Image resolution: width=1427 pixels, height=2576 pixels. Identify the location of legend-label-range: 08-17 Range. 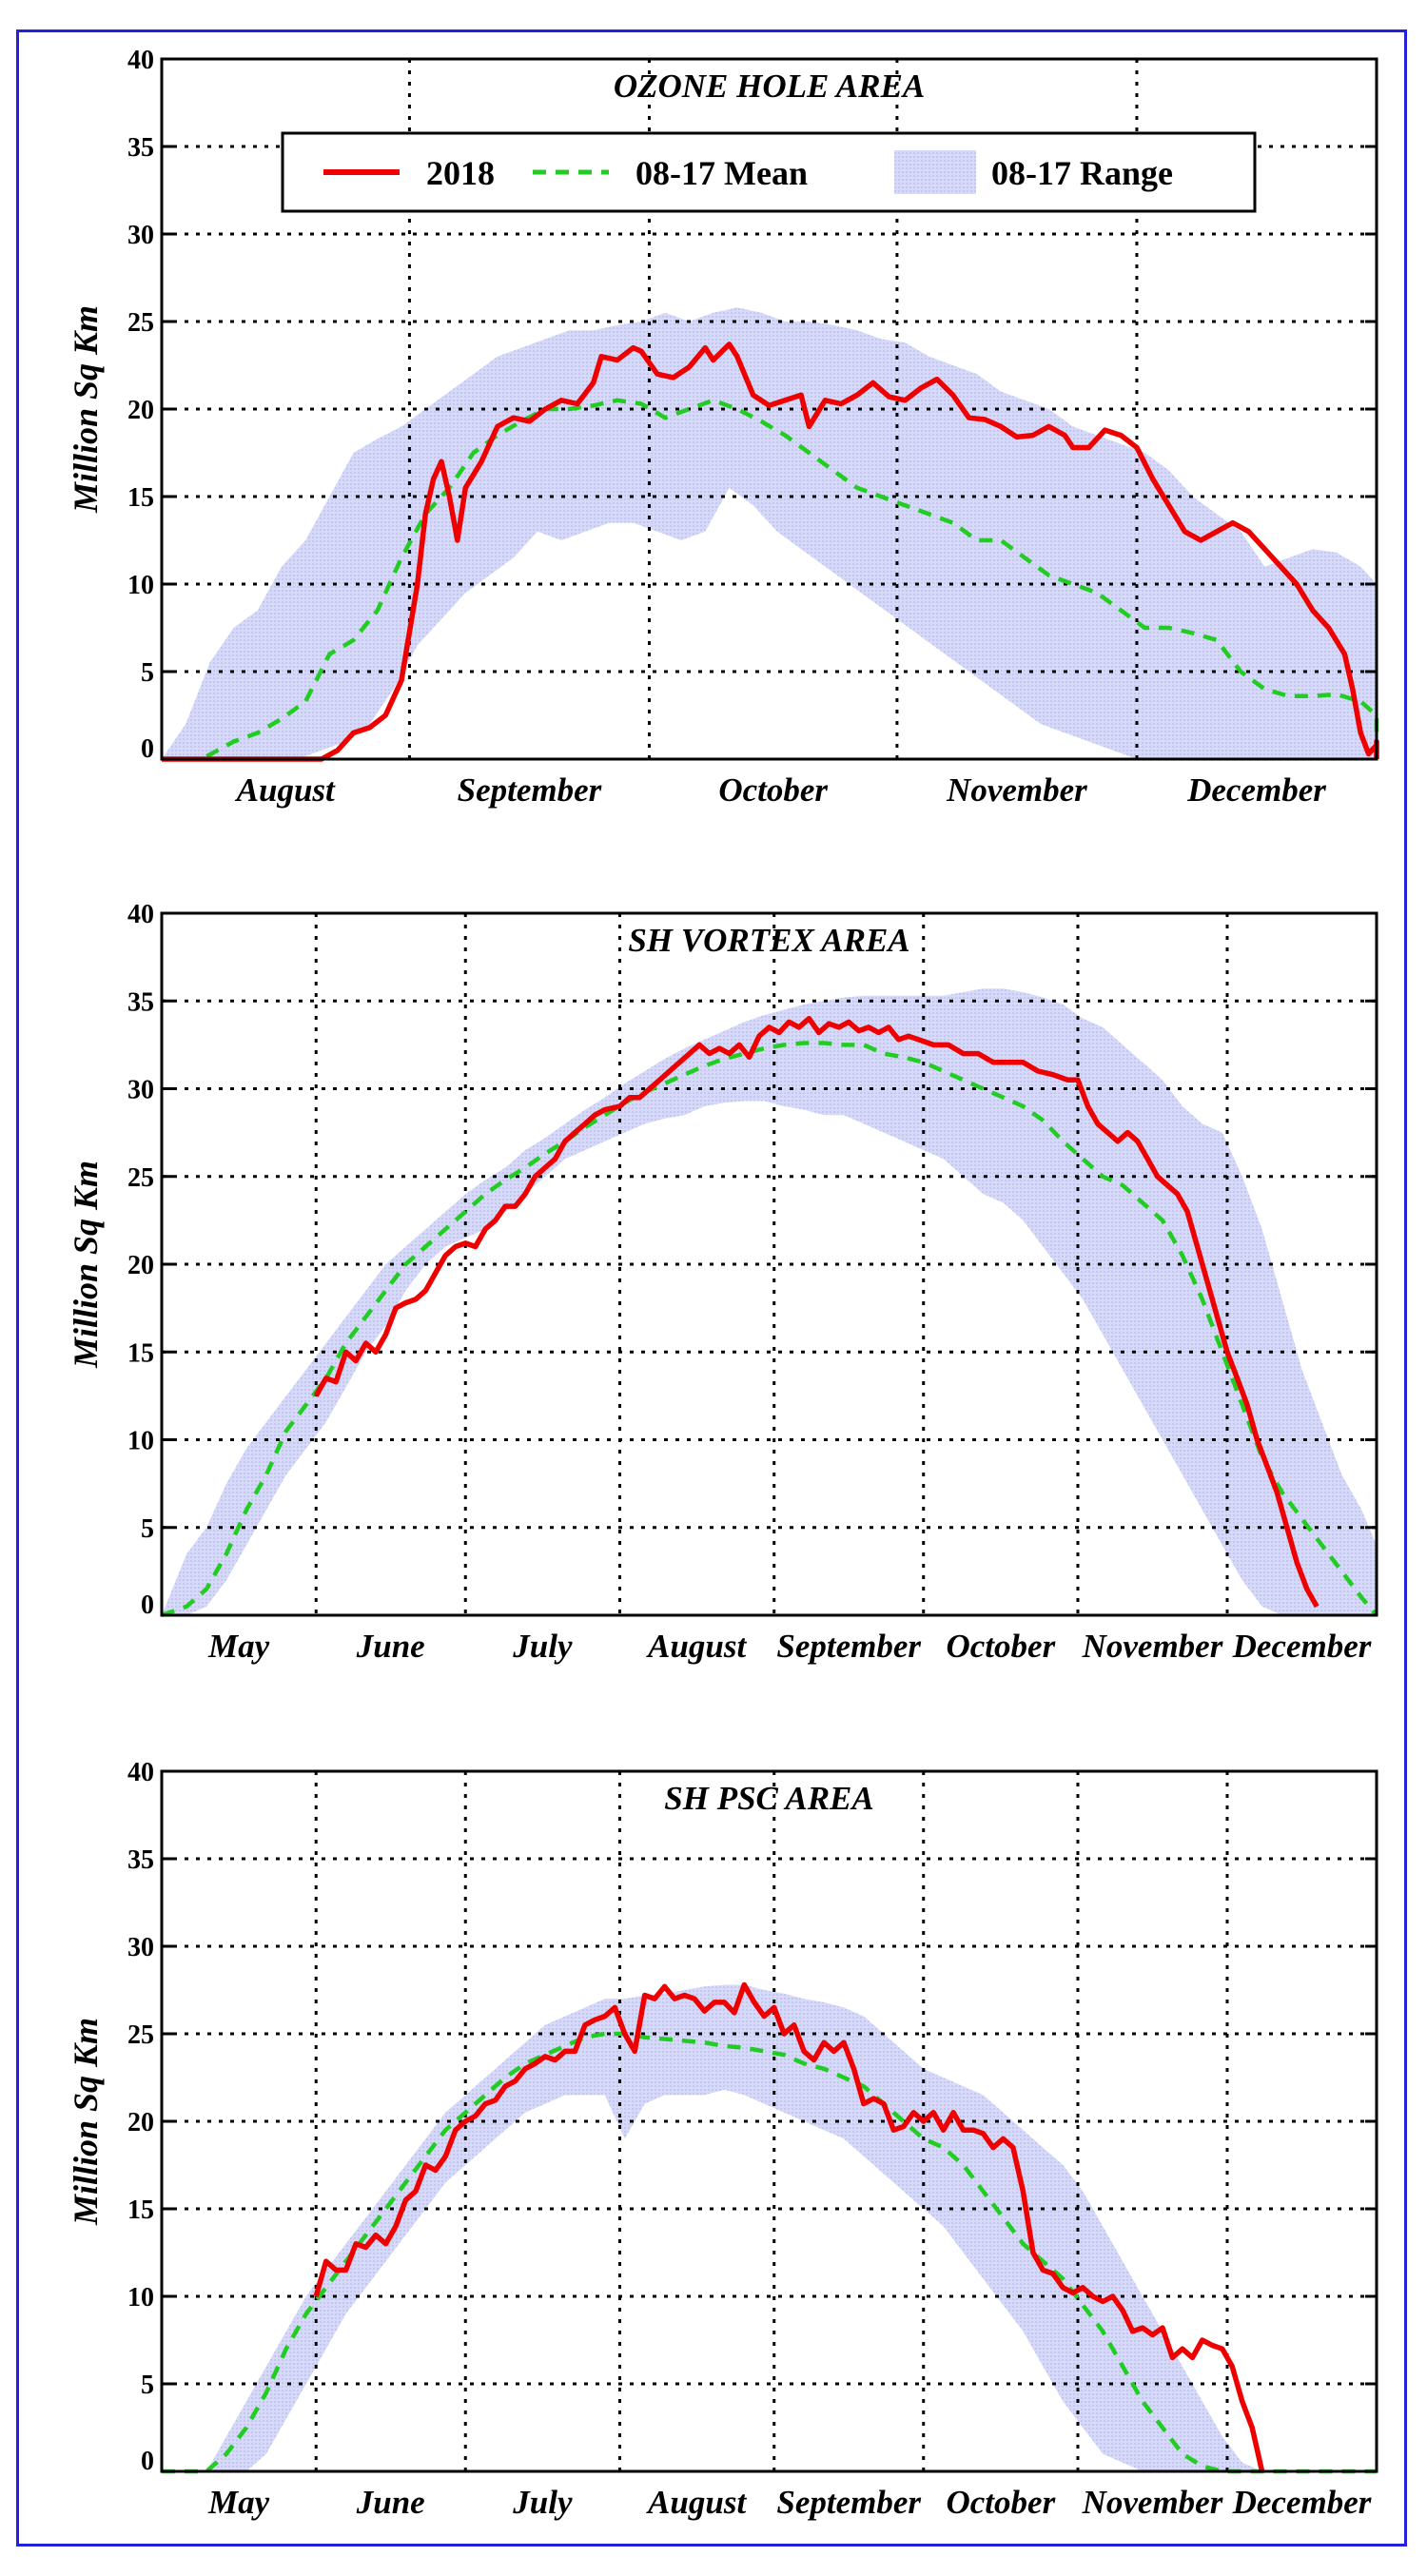
(1082, 173).